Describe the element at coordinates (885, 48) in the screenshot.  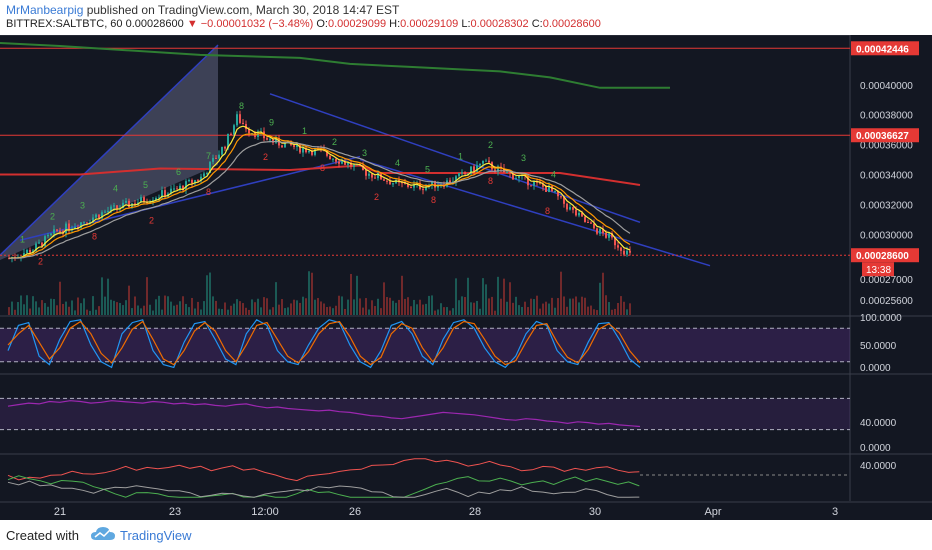
I see `price-label-bg` at that location.